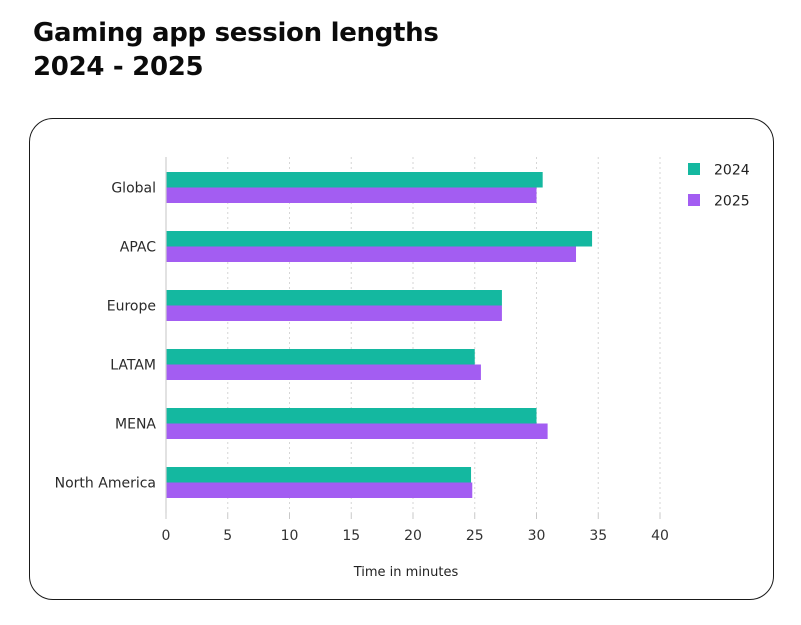 Image resolution: width=801 pixels, height=625 pixels. I want to click on x-tick-label-5: 5, so click(227, 536).